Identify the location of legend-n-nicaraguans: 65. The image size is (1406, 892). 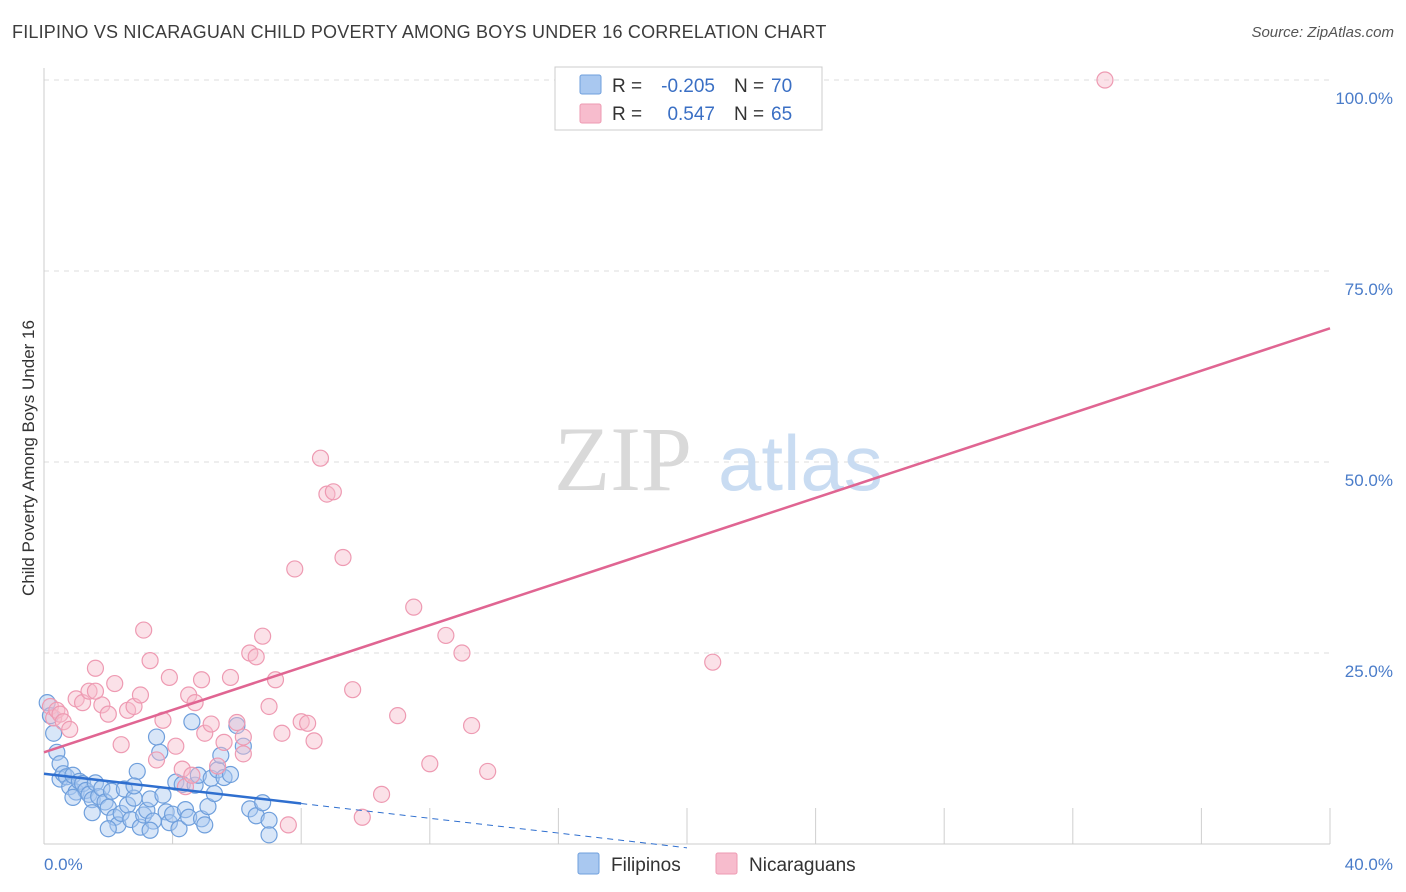
(781, 114).